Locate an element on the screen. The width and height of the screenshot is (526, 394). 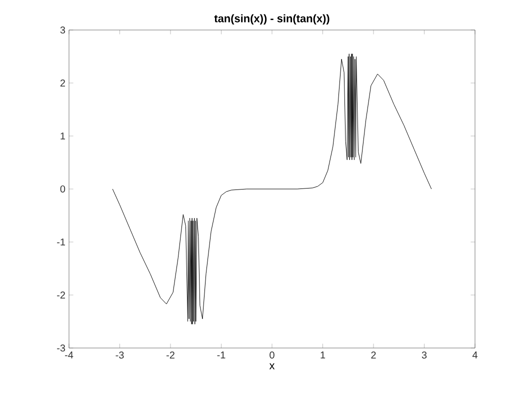
x-tick-label: -3 is located at coordinates (120, 355).